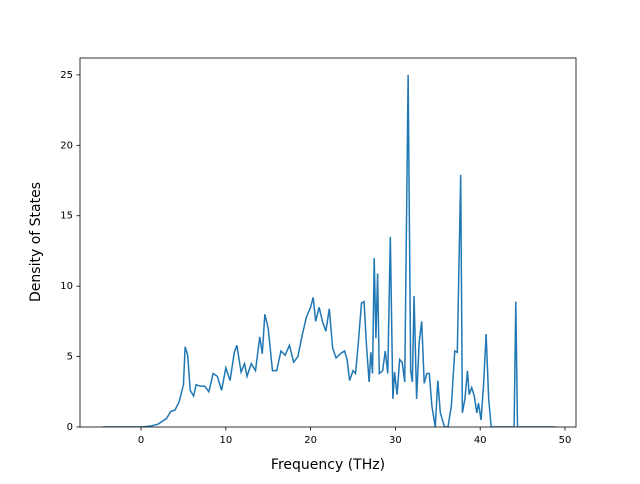 This screenshot has width=640, height=484. Describe the element at coordinates (310, 440) in the screenshot. I see `x-tick-label: 20` at that location.